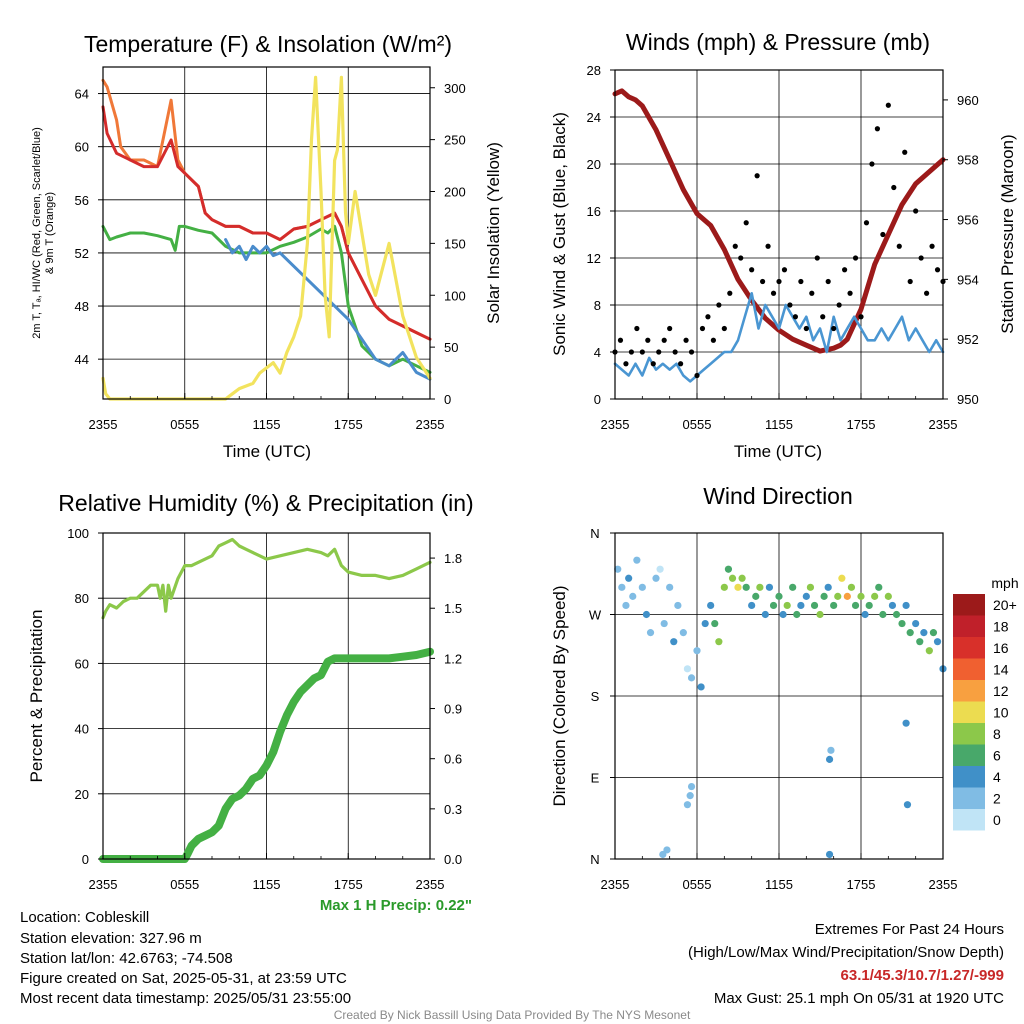 The image size is (1024, 1024). I want to click on y-tick-label-right: 956, so click(968, 220).